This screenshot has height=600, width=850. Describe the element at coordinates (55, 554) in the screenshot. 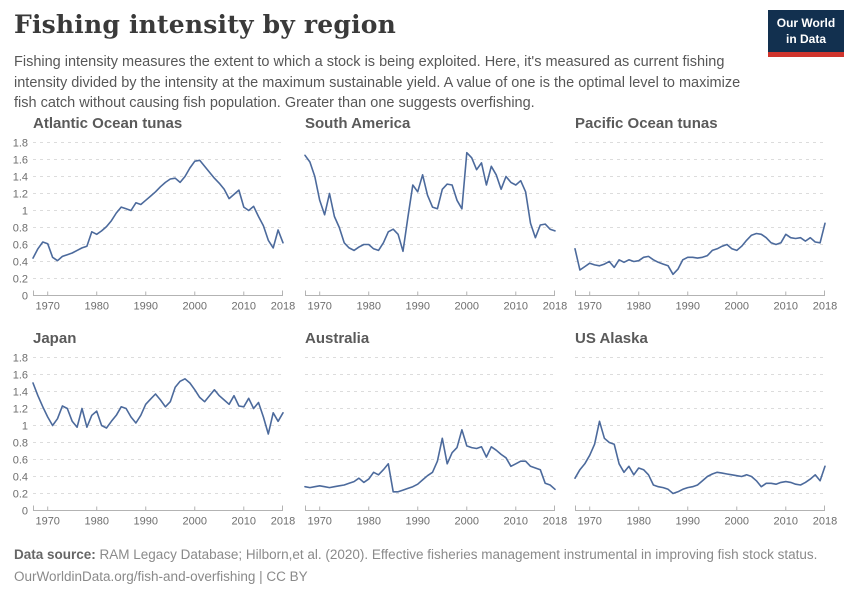

I see `data-source-label: Data source:` at that location.